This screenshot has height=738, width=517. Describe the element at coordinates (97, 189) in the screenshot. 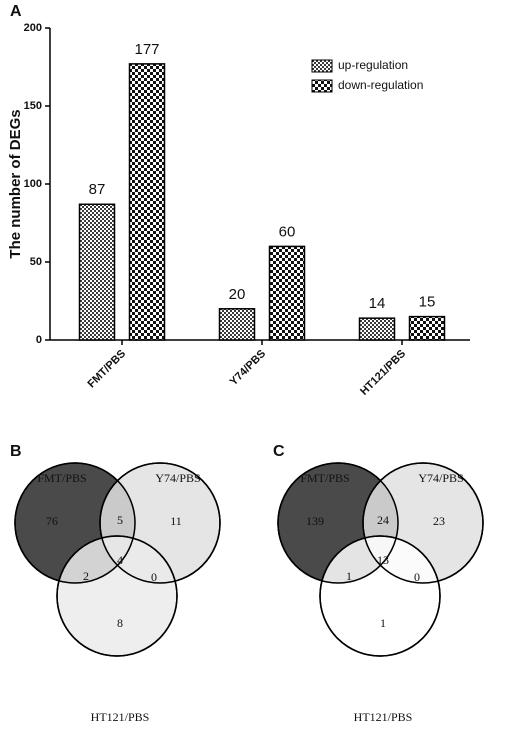

I see `value-label: 87` at that location.